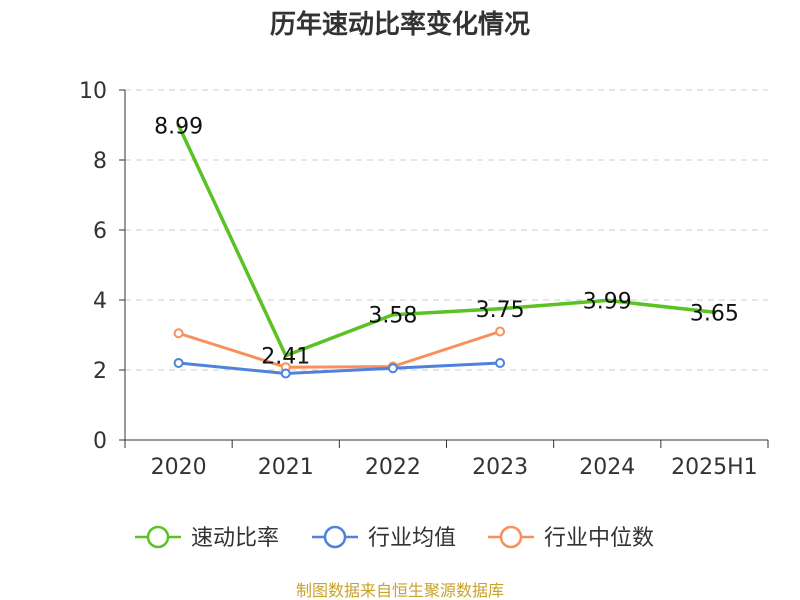 This screenshot has height=600, width=800. Describe the element at coordinates (400, 590) in the screenshot. I see `source-note: 制图数据来自恒生聚源数据库` at that location.